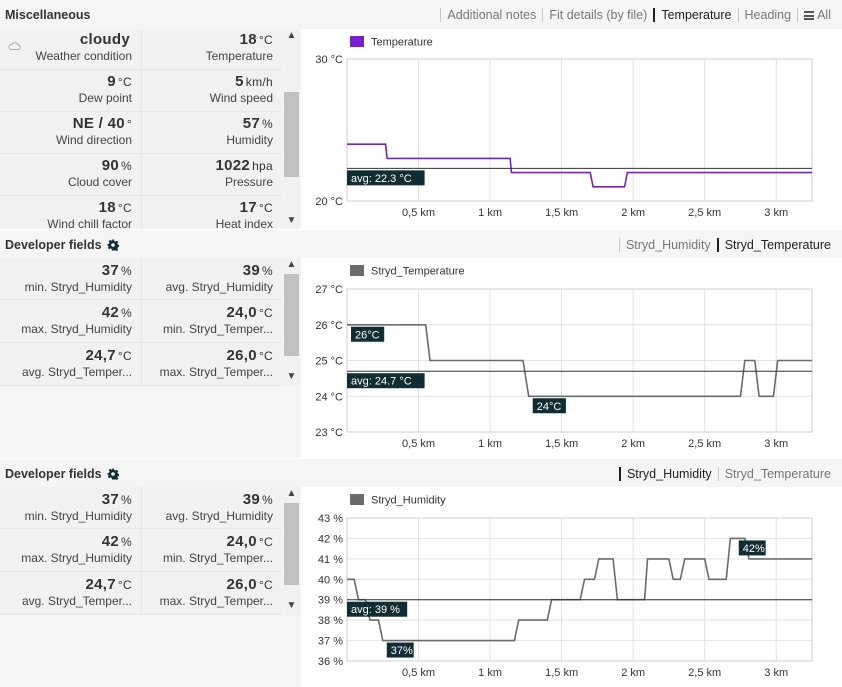 The height and width of the screenshot is (687, 842). Describe the element at coordinates (100, 584) in the screenshot. I see `value: 24,7` at that location.